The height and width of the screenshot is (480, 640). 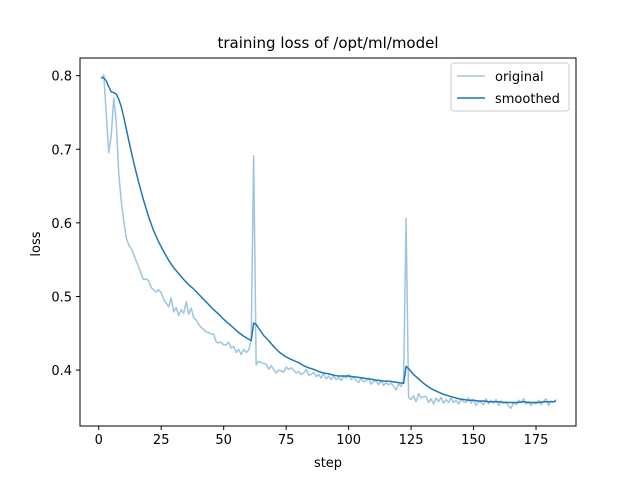 I want to click on legend-label-original: original, so click(x=519, y=77).